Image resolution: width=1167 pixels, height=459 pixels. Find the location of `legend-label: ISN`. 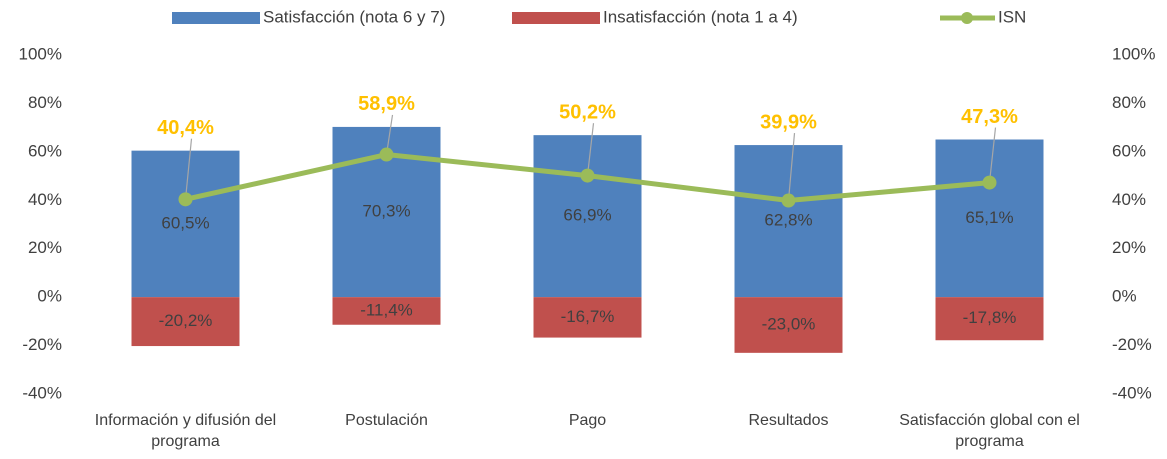

legend-label: ISN is located at coordinates (1012, 16).